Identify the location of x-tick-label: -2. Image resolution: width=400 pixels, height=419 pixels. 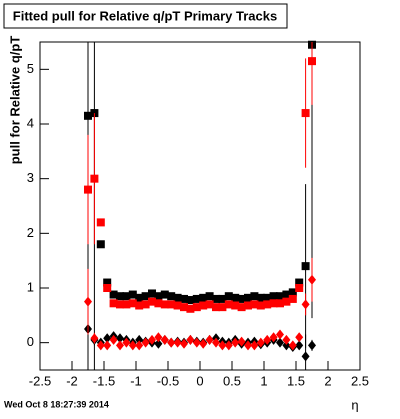
(72, 380).